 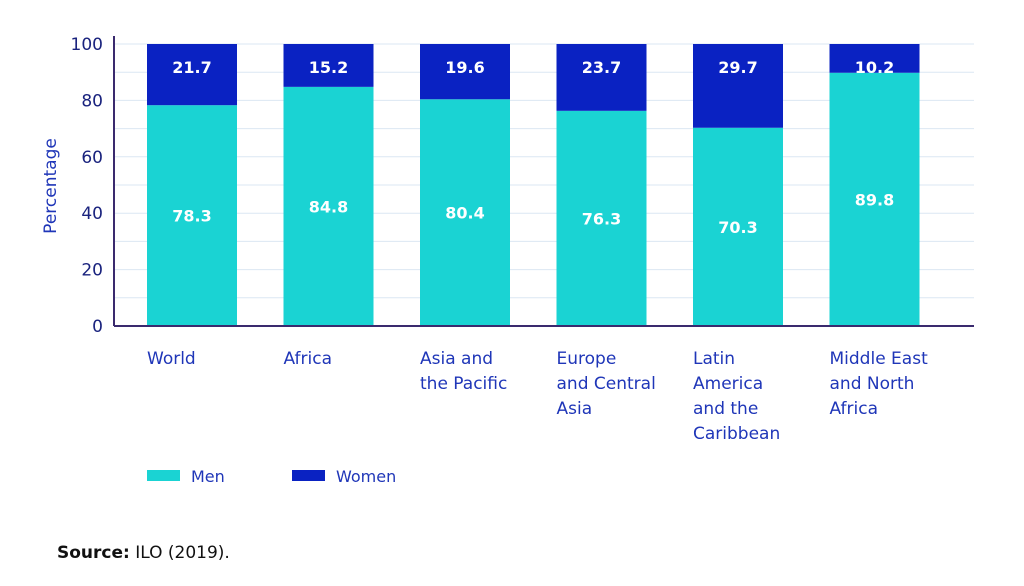 I want to click on data-label: 19.6, so click(x=464, y=67).